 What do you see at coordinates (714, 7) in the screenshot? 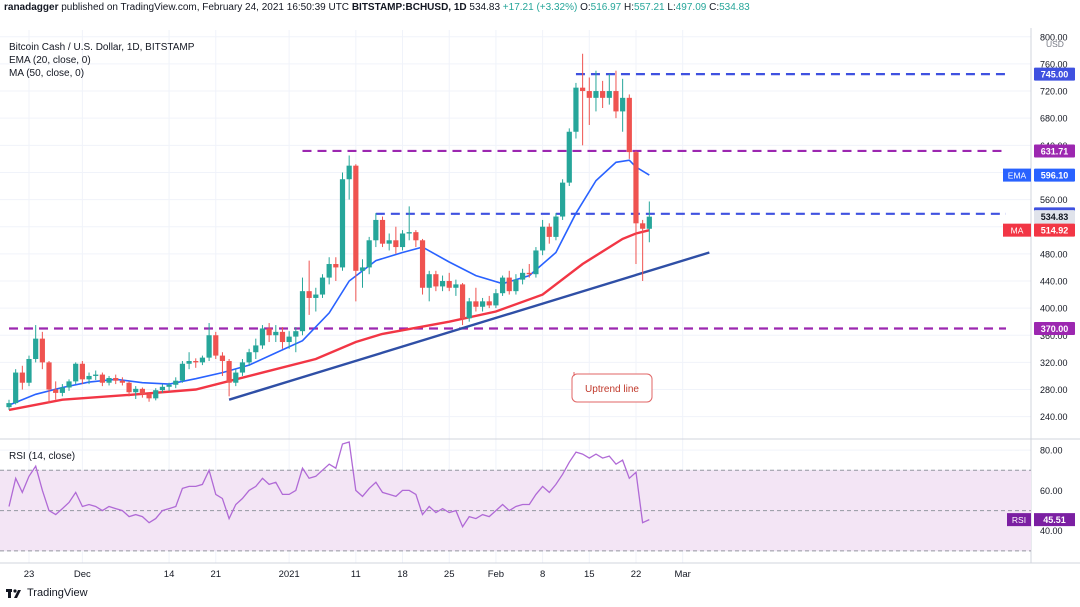
I see `close-label: C:` at bounding box center [714, 7].